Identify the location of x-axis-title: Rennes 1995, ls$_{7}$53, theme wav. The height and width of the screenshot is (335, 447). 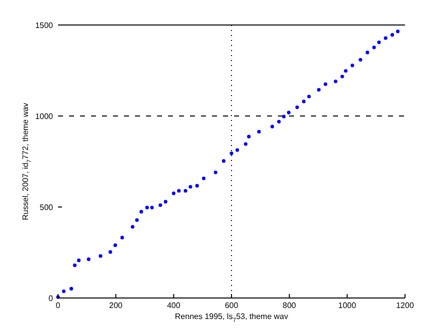
(231, 318).